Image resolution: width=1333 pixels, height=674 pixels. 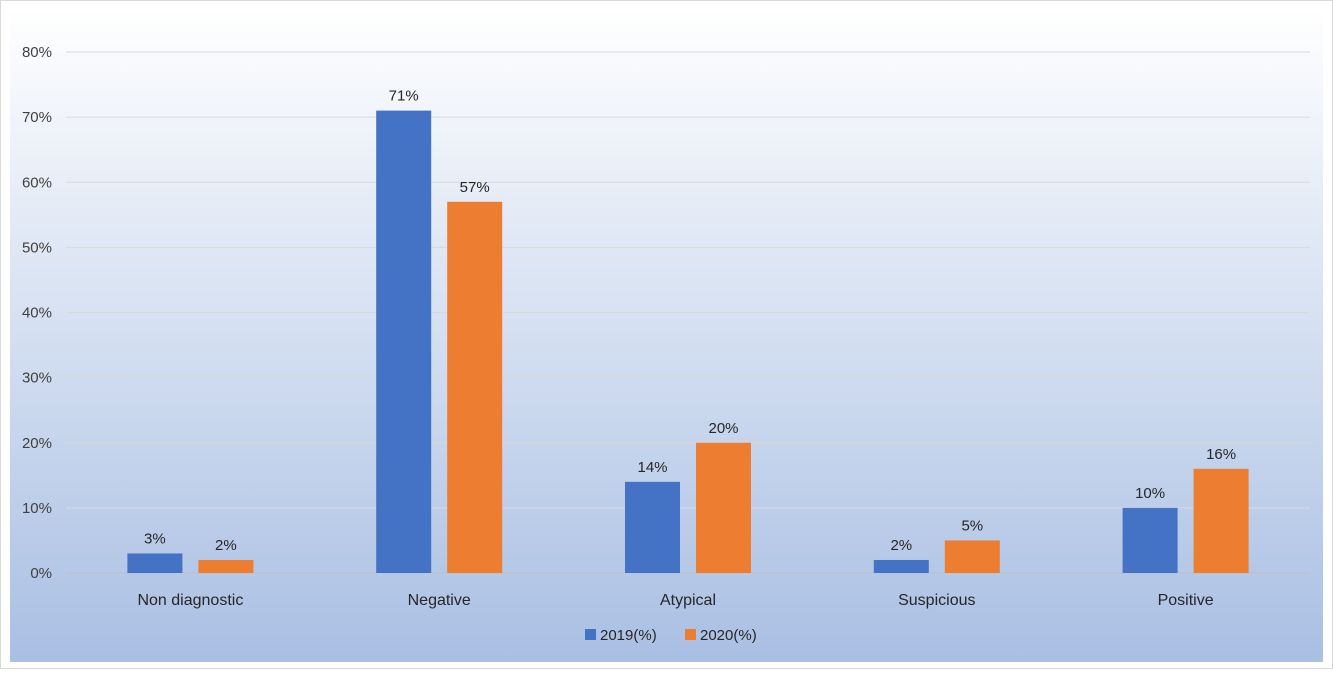 I want to click on x-tick-label: Non diagnostic, so click(x=190, y=600).